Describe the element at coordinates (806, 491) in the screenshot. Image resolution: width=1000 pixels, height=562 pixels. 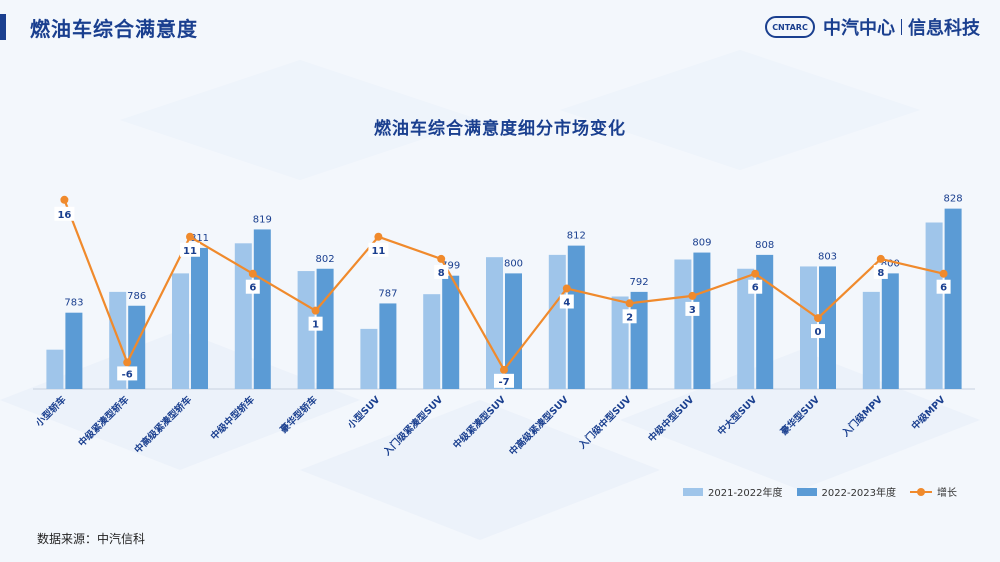
I see `legend-swatch-2022-2023` at that location.